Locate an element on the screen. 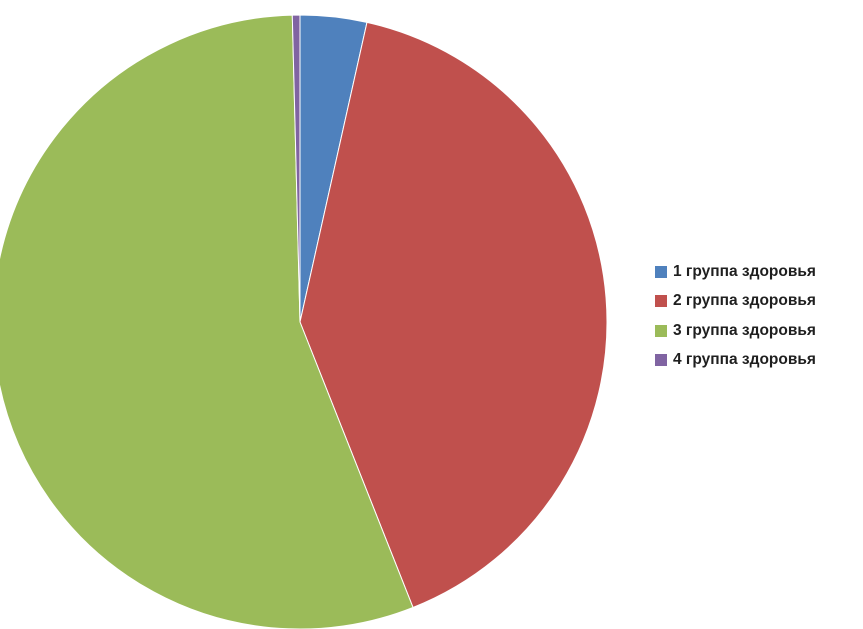  legend-item-group-2: 2 группа здоровья is located at coordinates (735, 302).